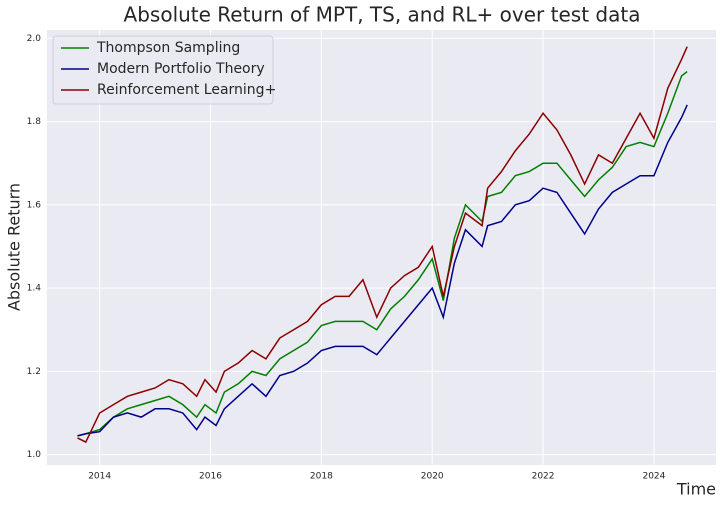  I want to click on y-tick-label: 1.8, so click(34, 122).